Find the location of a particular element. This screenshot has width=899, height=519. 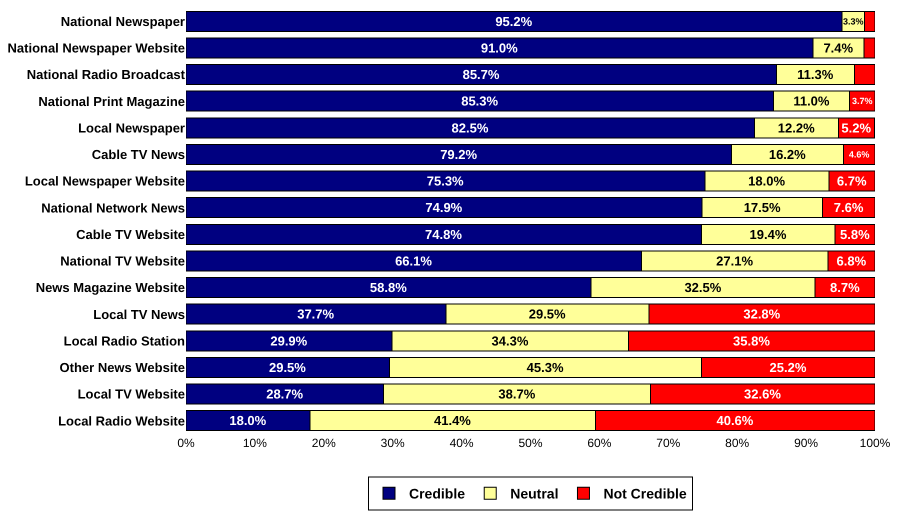

data-label: 8.7% is located at coordinates (845, 288).